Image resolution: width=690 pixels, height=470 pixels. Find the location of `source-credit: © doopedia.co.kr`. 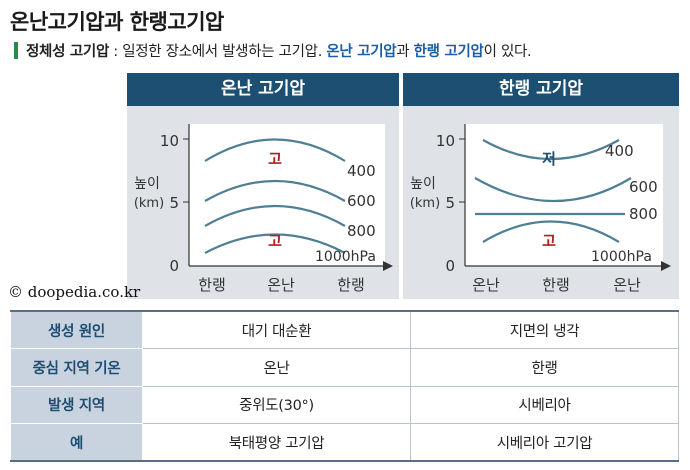

source-credit: © doopedia.co.kr is located at coordinates (74, 292).